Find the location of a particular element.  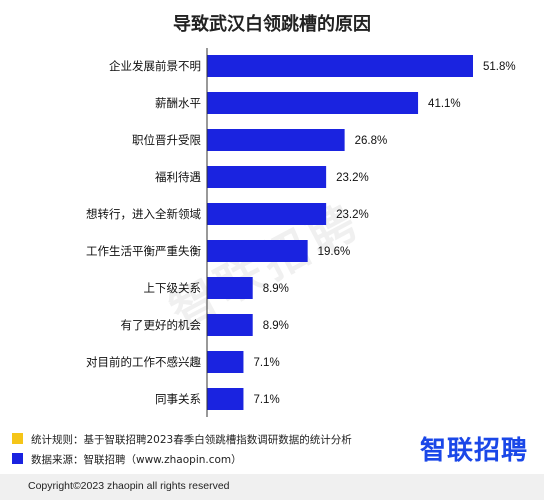

value-label: 51.8% is located at coordinates (499, 67).